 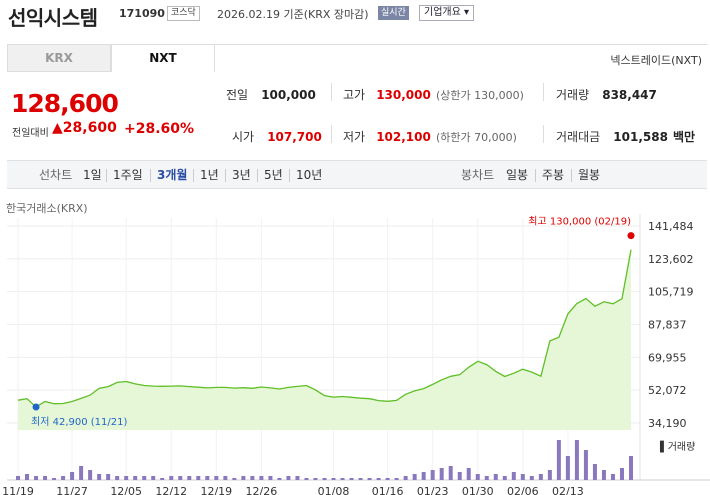 I want to click on stat-amount-unit: 백만, so click(x=684, y=137).